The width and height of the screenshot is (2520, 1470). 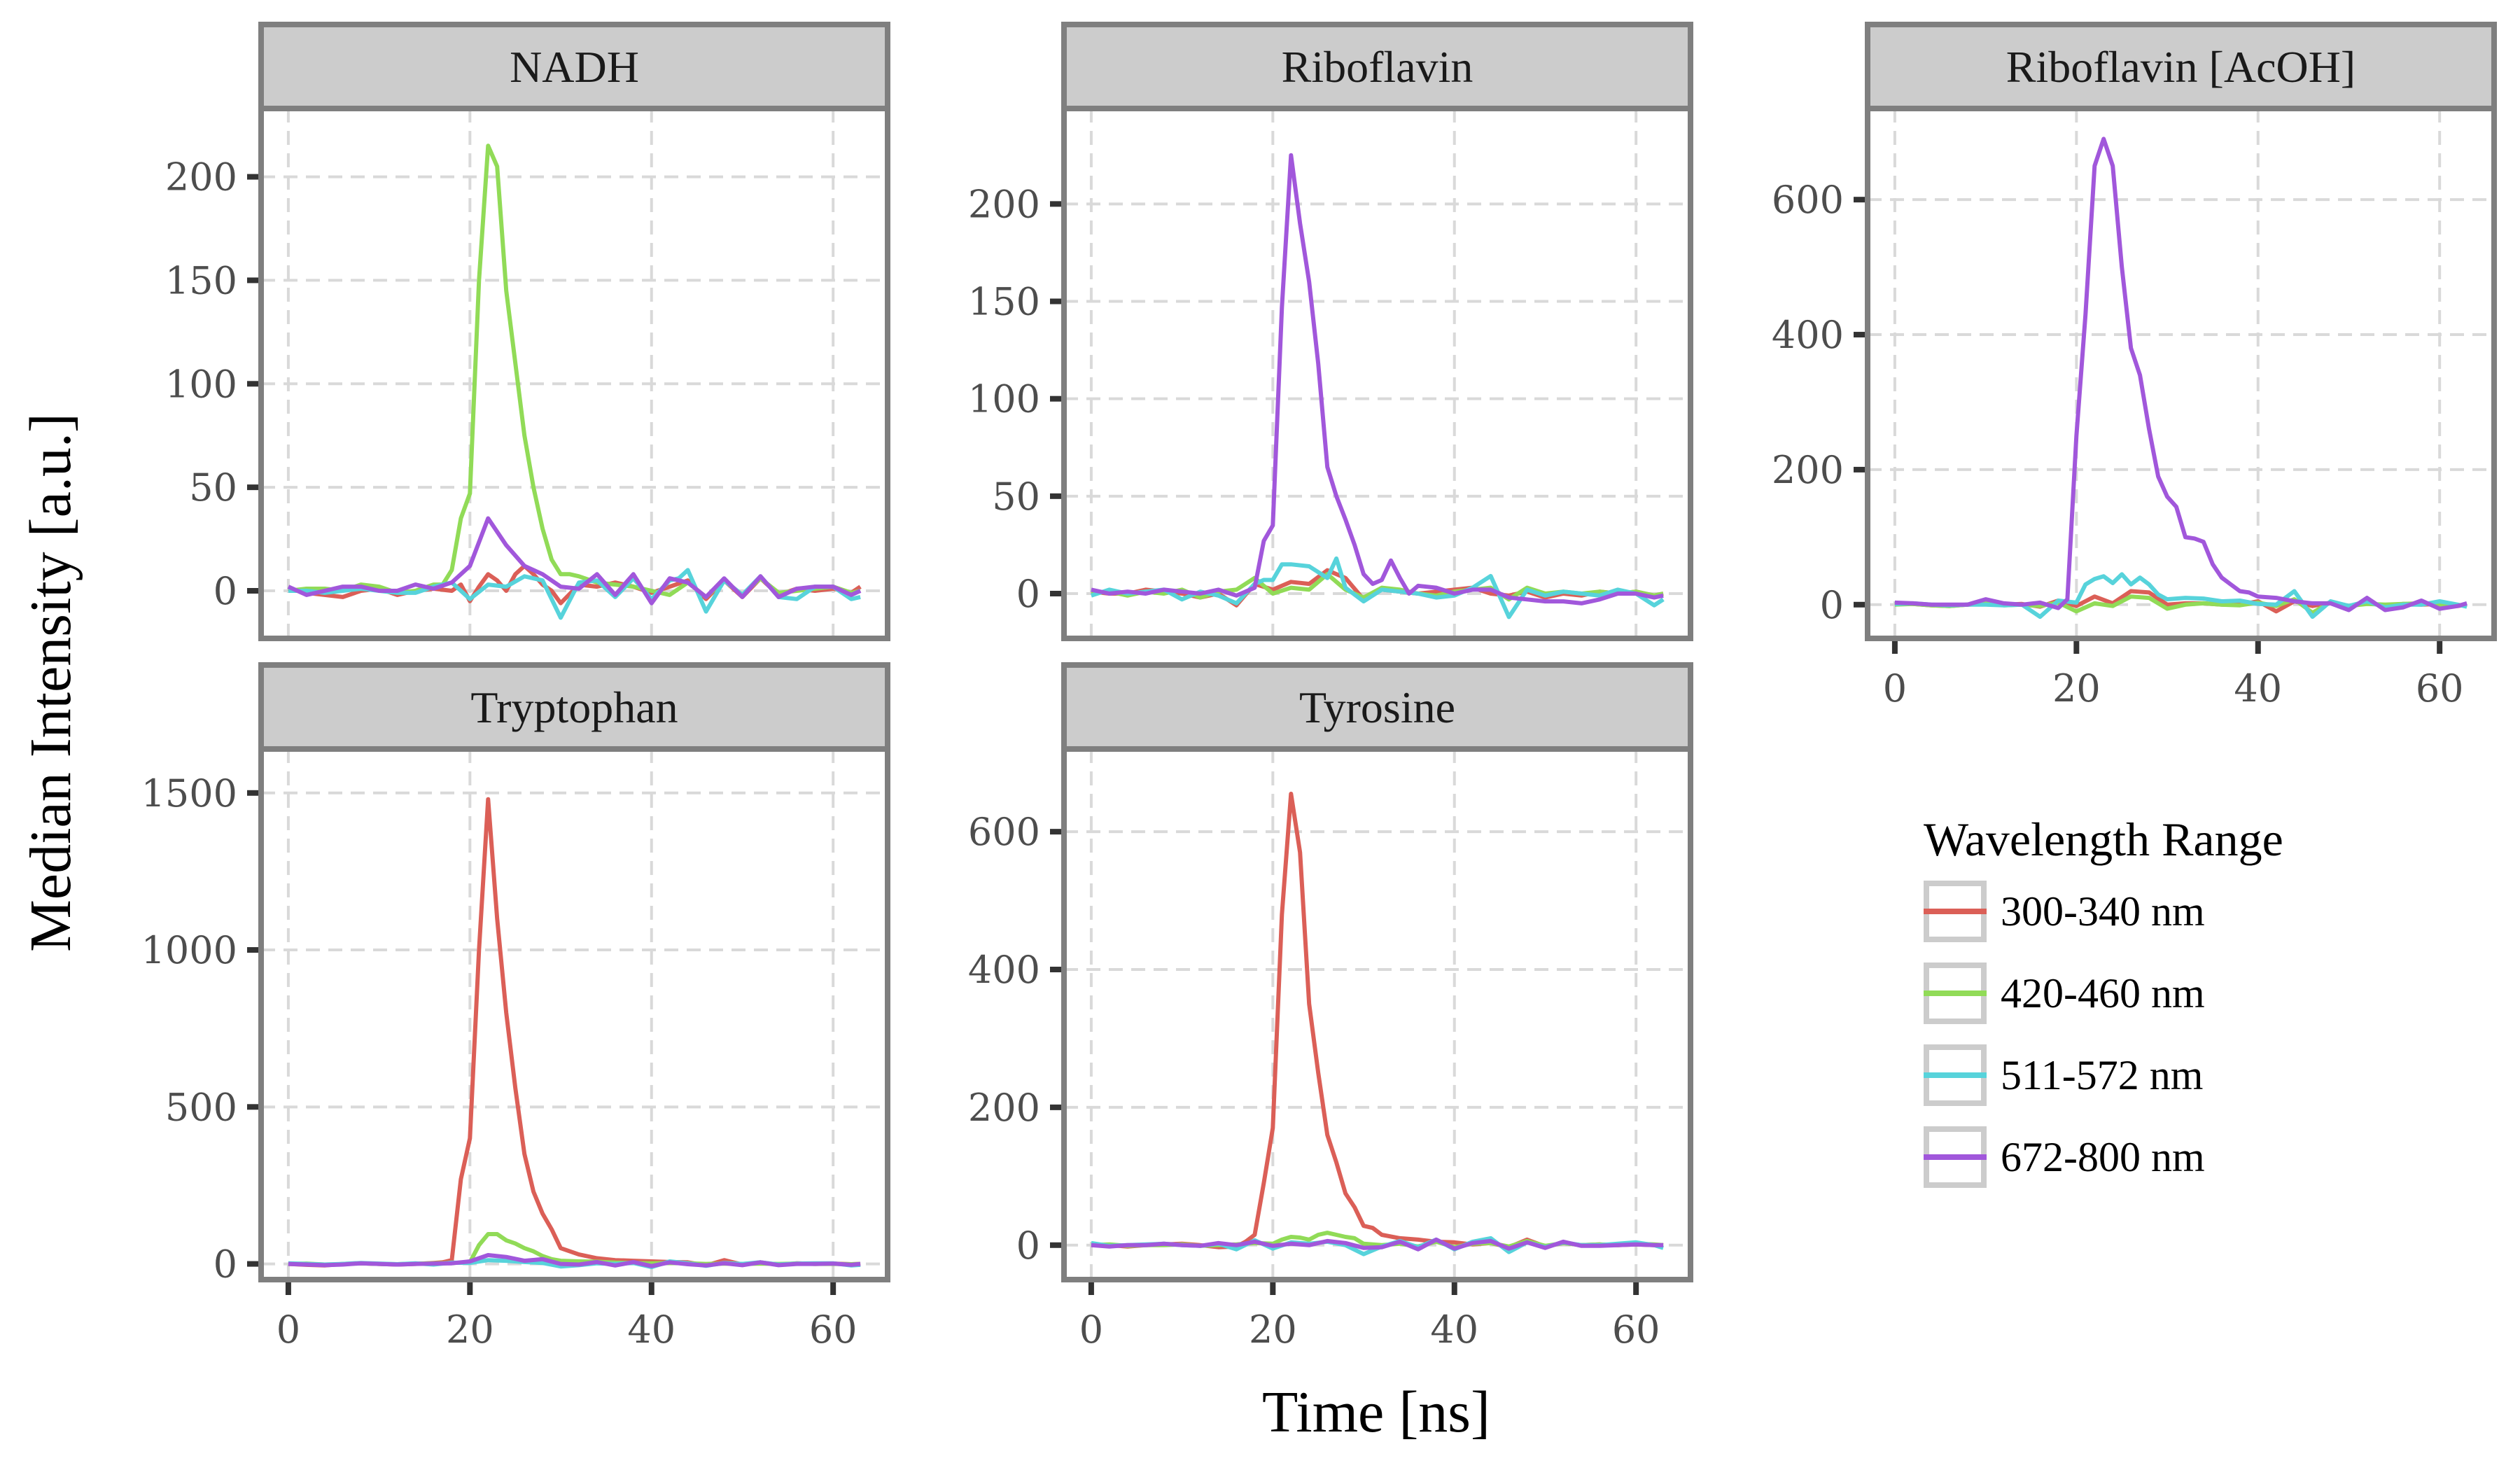 I want to click on legend-item-300-340-nm: 300-340 nm, so click(x=2064, y=911).